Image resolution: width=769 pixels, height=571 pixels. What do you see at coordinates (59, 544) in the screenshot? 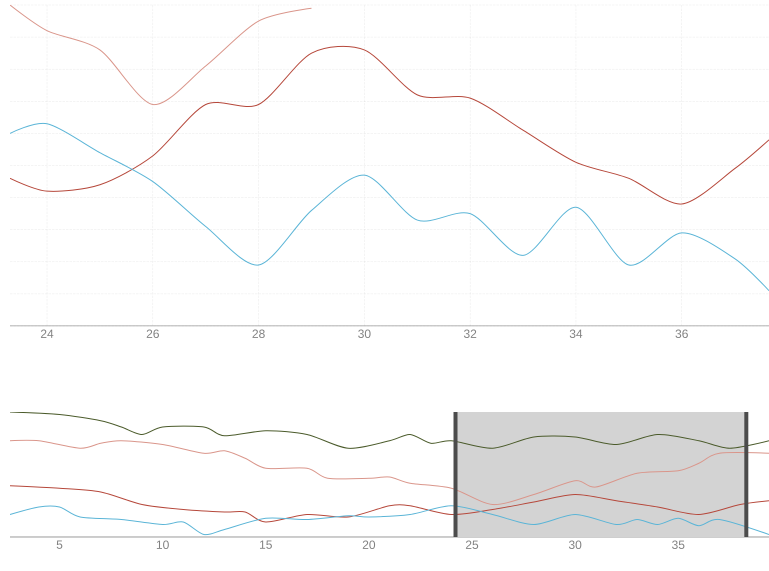
I see `x-tick-label: 5` at bounding box center [59, 544].